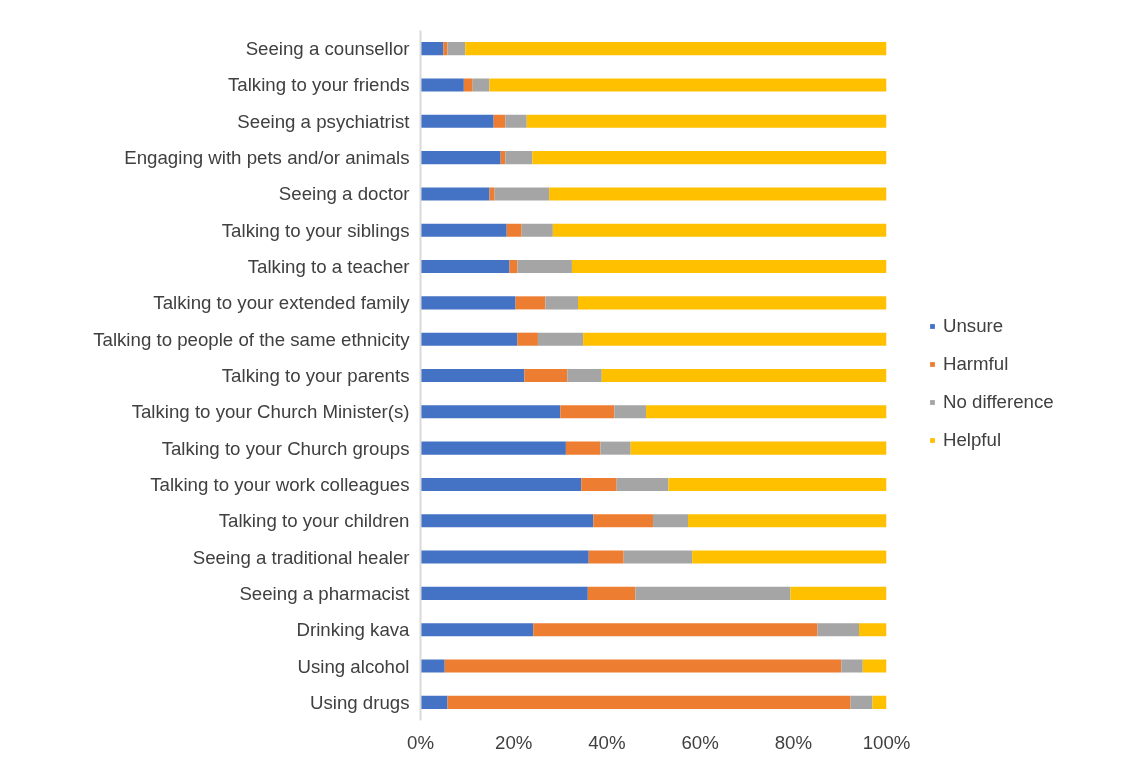 The width and height of the screenshot is (1133, 780). I want to click on y-tick-label: Talking to your children, so click(314, 521).